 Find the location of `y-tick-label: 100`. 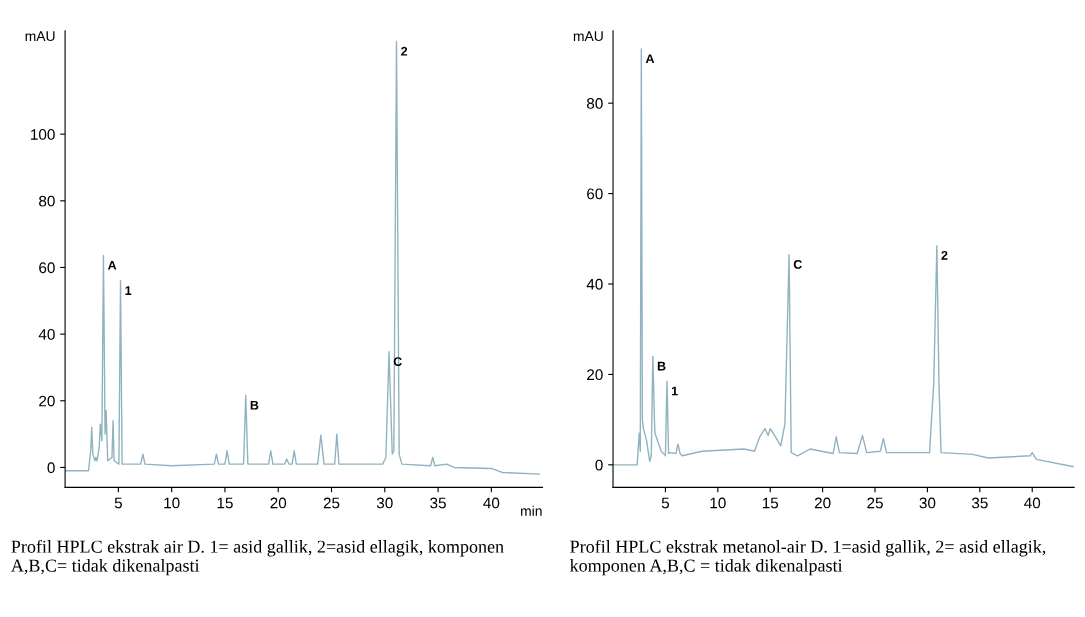

y-tick-label: 100 is located at coordinates (43, 134).